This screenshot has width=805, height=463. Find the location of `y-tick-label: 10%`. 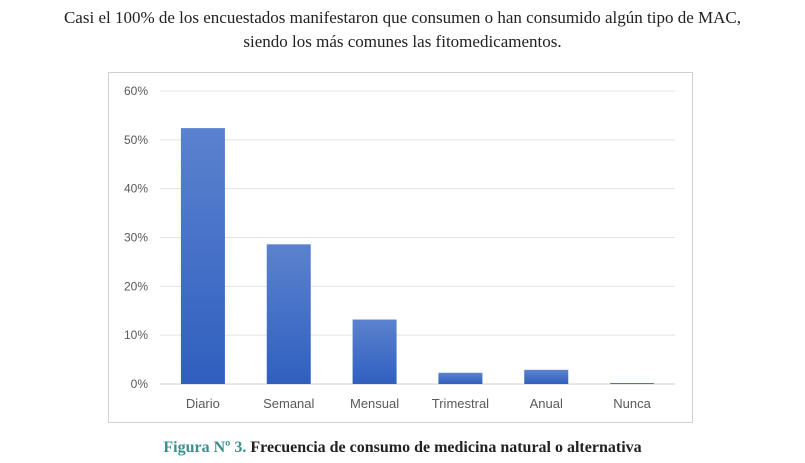

y-tick-label: 10% is located at coordinates (136, 335).